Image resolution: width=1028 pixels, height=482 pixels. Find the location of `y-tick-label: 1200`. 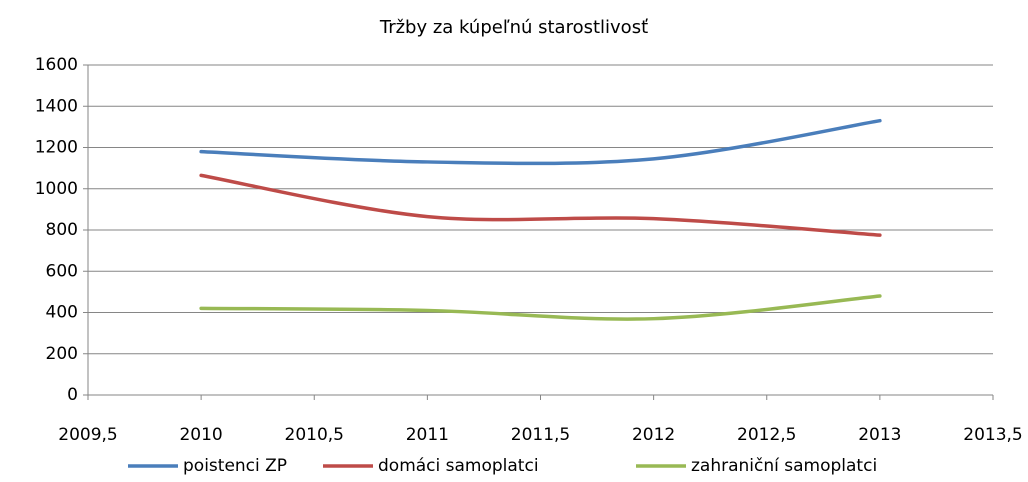

y-tick-label: 1200 is located at coordinates (56, 148).